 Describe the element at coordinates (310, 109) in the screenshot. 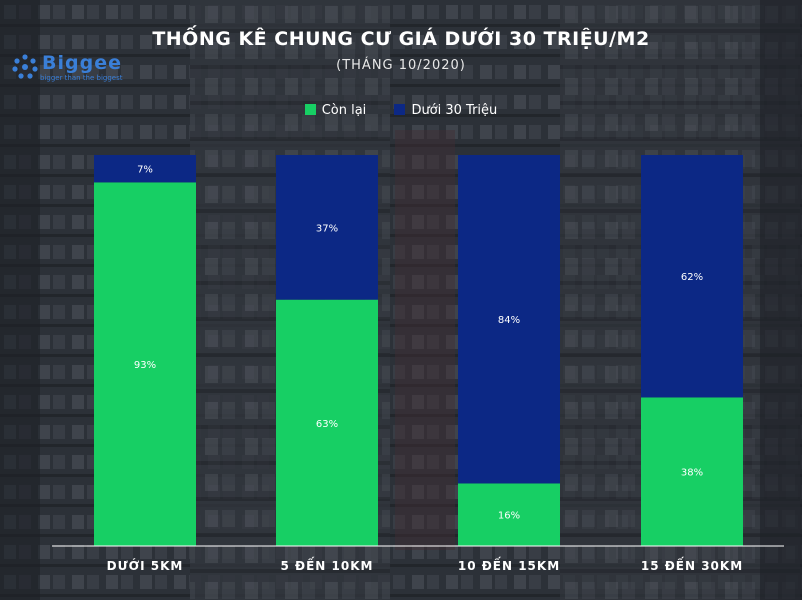

I see `legend-swatch-con-lai` at that location.